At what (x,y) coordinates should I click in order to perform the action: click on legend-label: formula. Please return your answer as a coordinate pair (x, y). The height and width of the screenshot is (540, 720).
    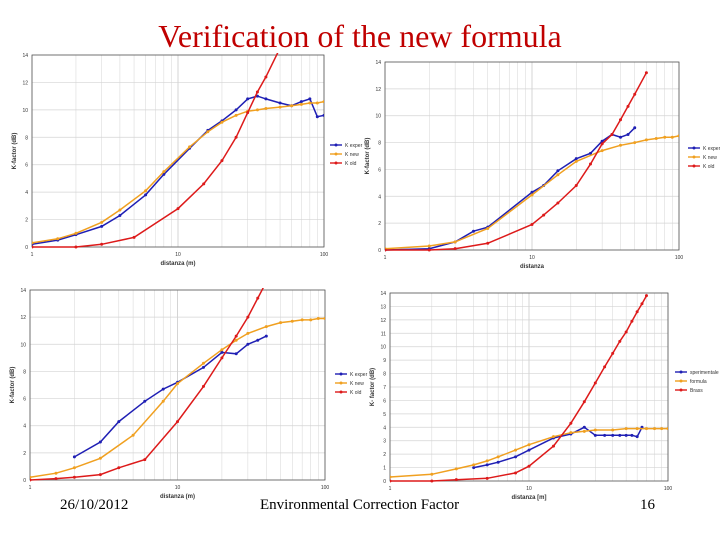
    Looking at the image, I should click on (698, 382).